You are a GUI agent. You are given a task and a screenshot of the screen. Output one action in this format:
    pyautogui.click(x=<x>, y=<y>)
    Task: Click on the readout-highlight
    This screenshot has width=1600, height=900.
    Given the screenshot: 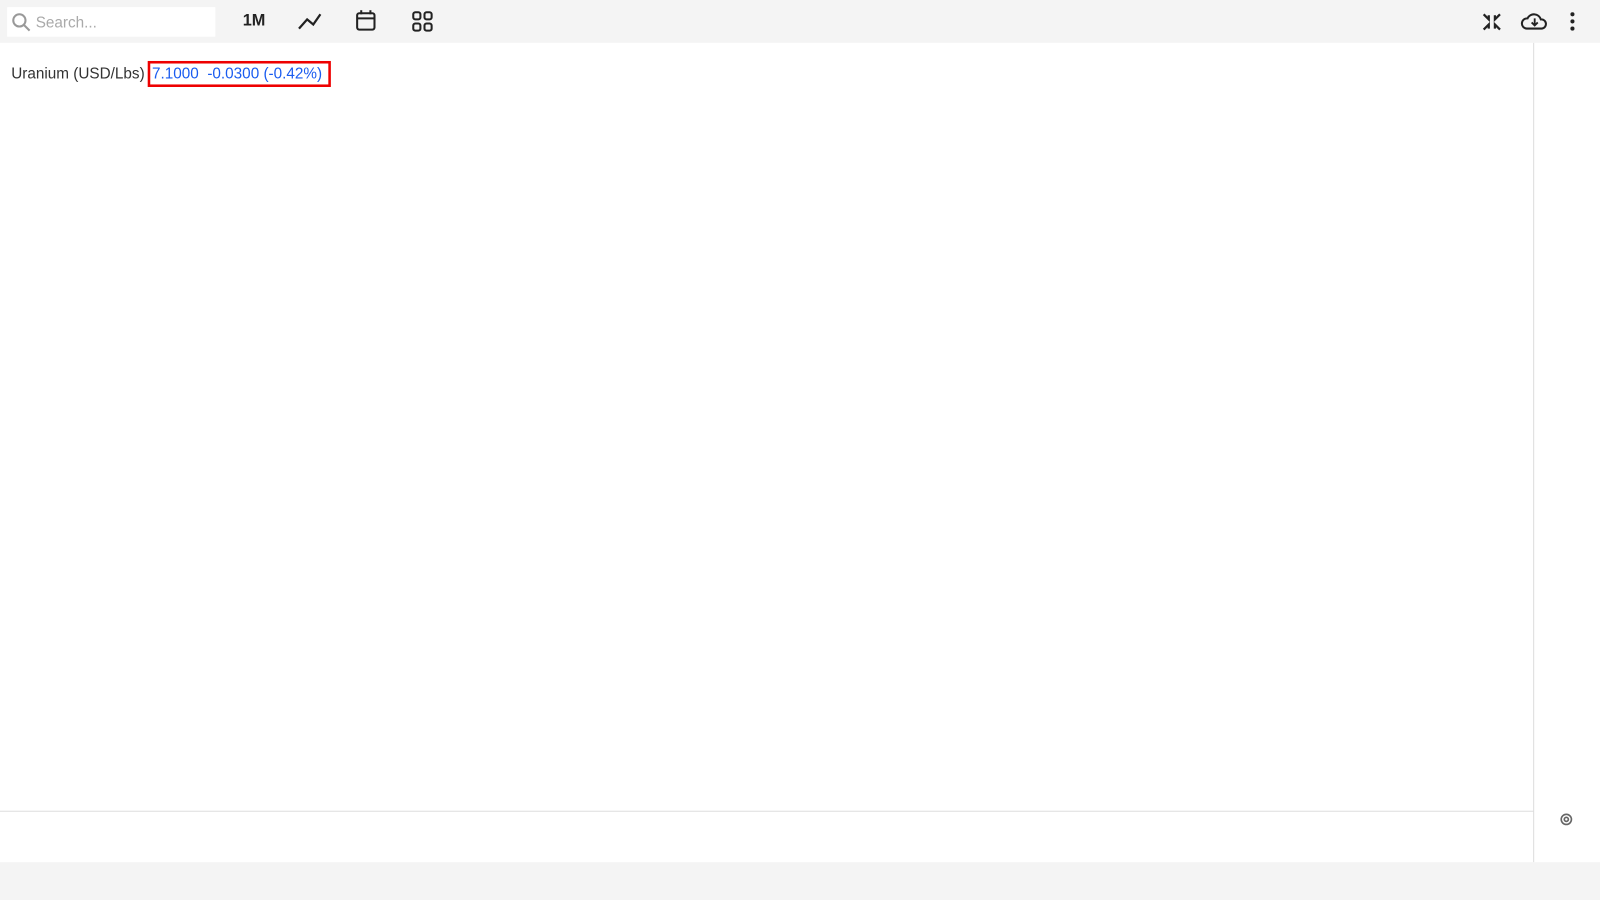 What is the action you would take?
    pyautogui.click(x=239, y=73)
    